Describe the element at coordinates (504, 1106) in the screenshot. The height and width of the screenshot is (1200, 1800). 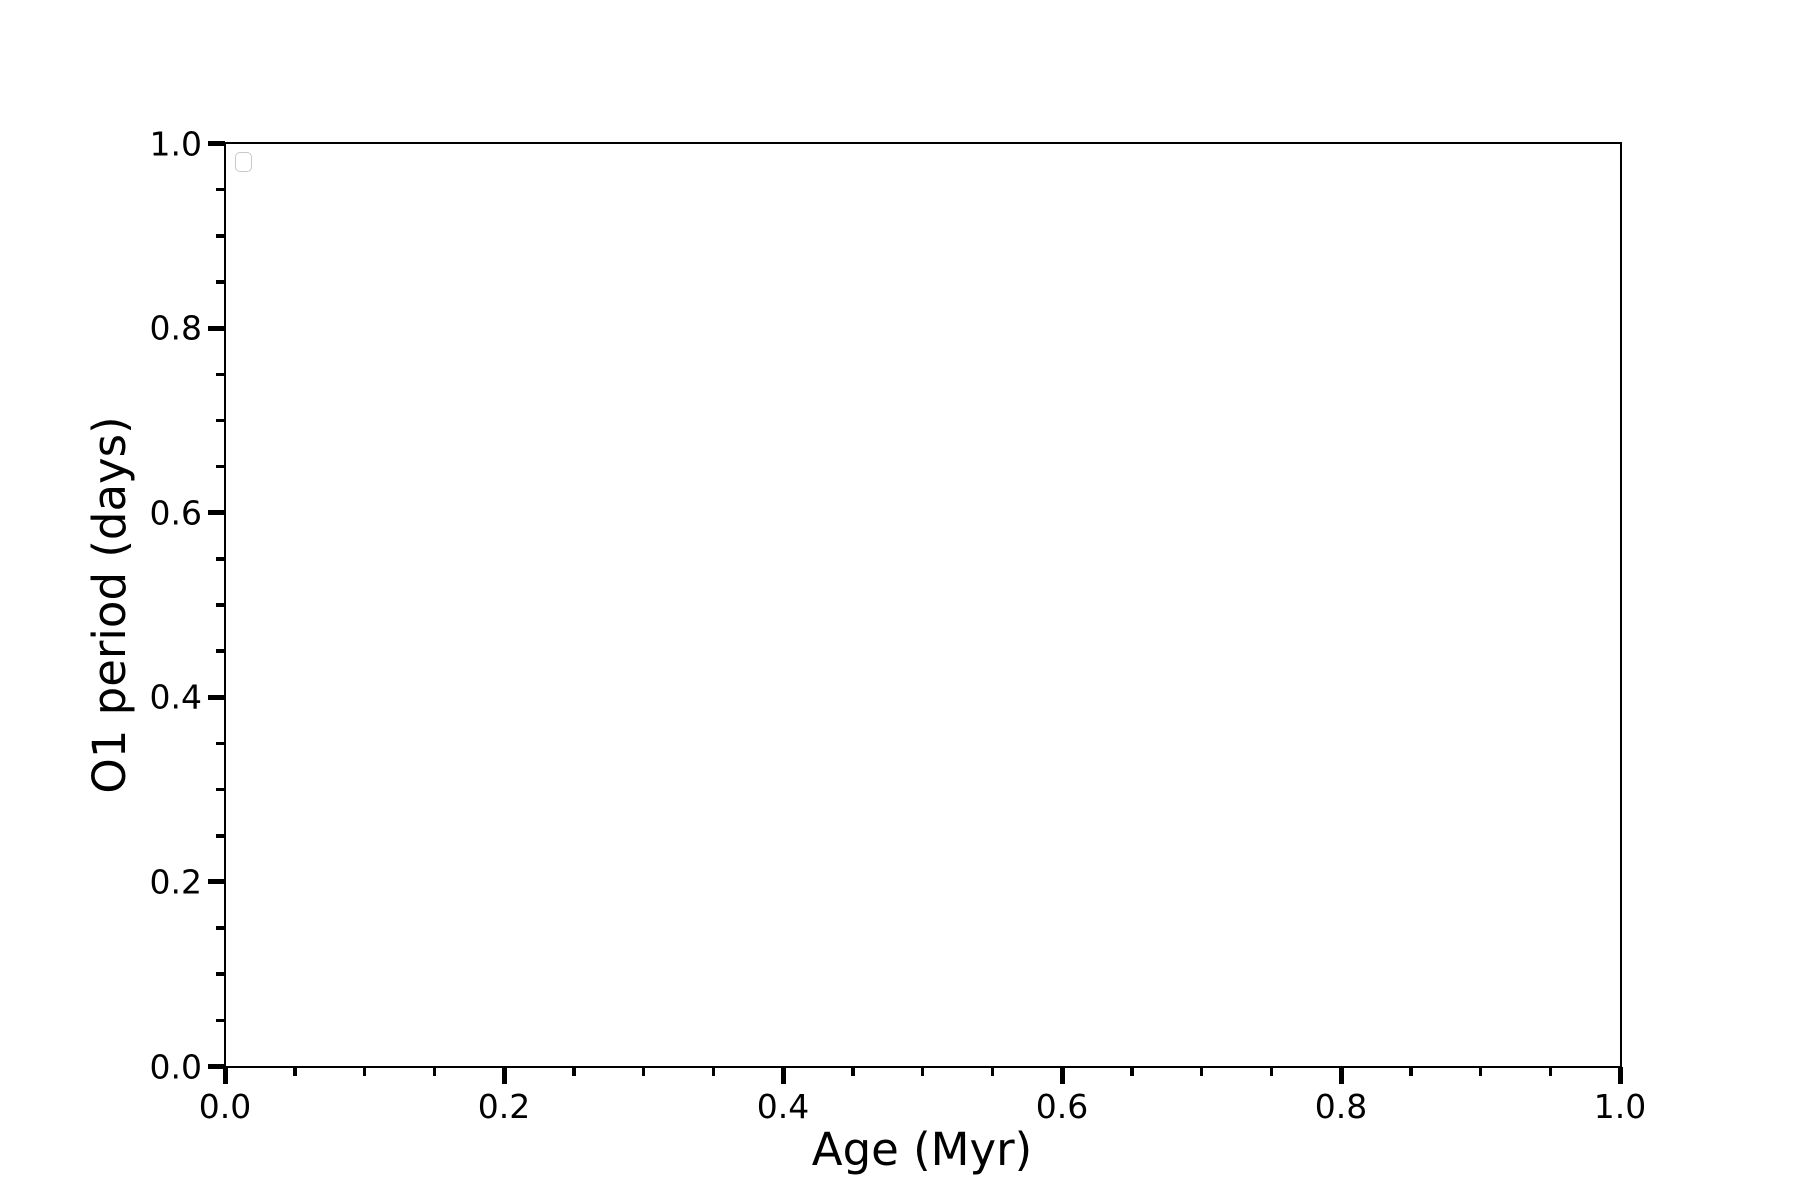
I see `x-tick-label: 0.2` at that location.